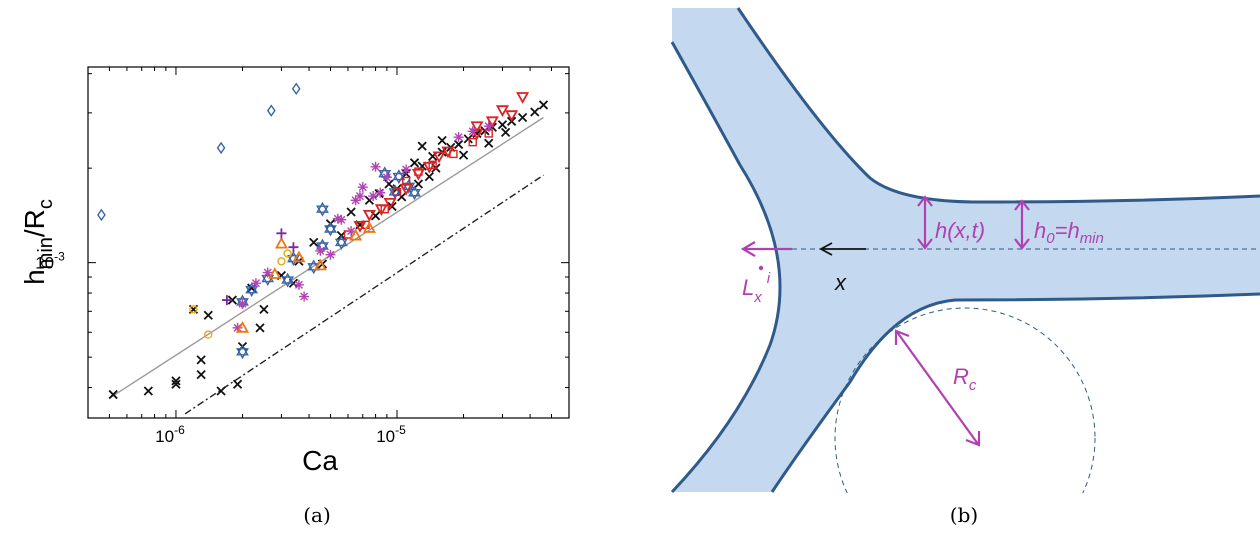  What do you see at coordinates (400, 430) in the screenshot?
I see `x-tick-label-exp: -5` at bounding box center [400, 430].